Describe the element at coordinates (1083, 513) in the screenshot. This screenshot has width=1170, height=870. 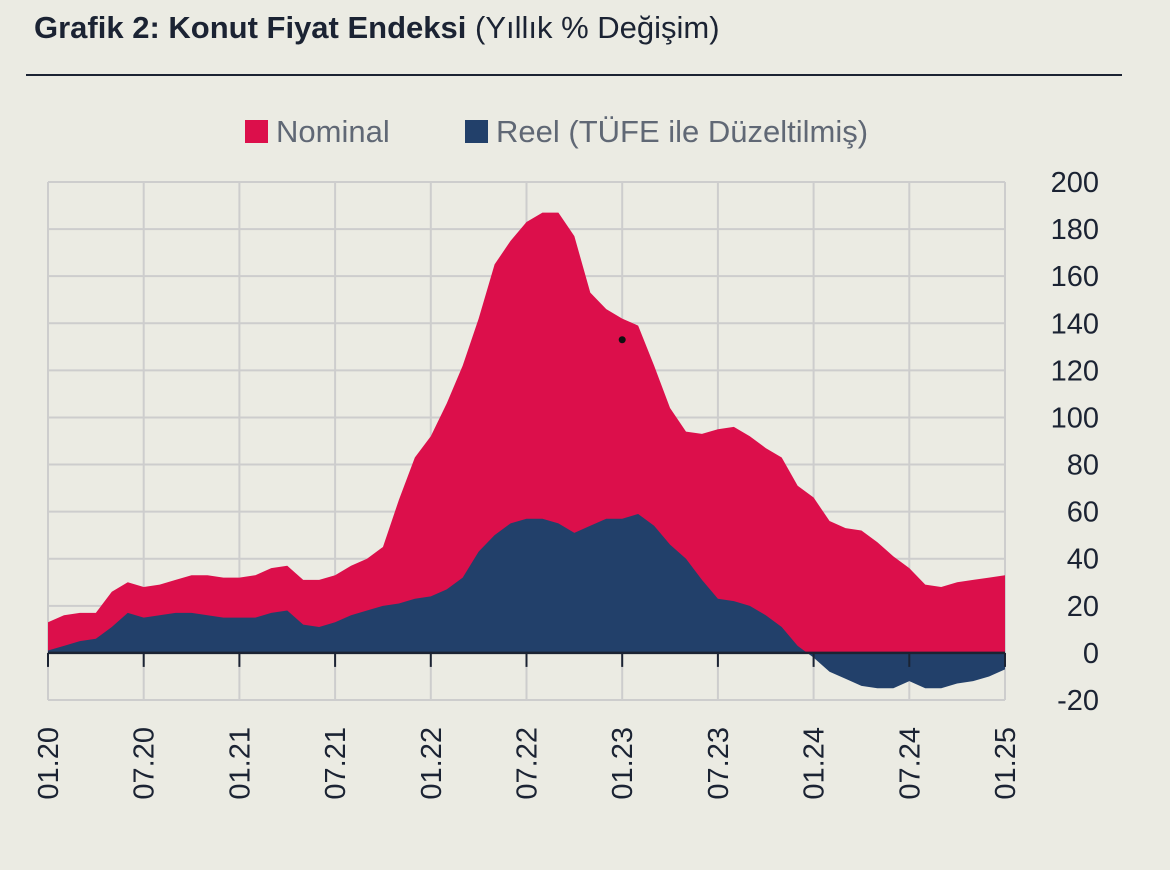
I see `y-tick-label: 60` at that location.